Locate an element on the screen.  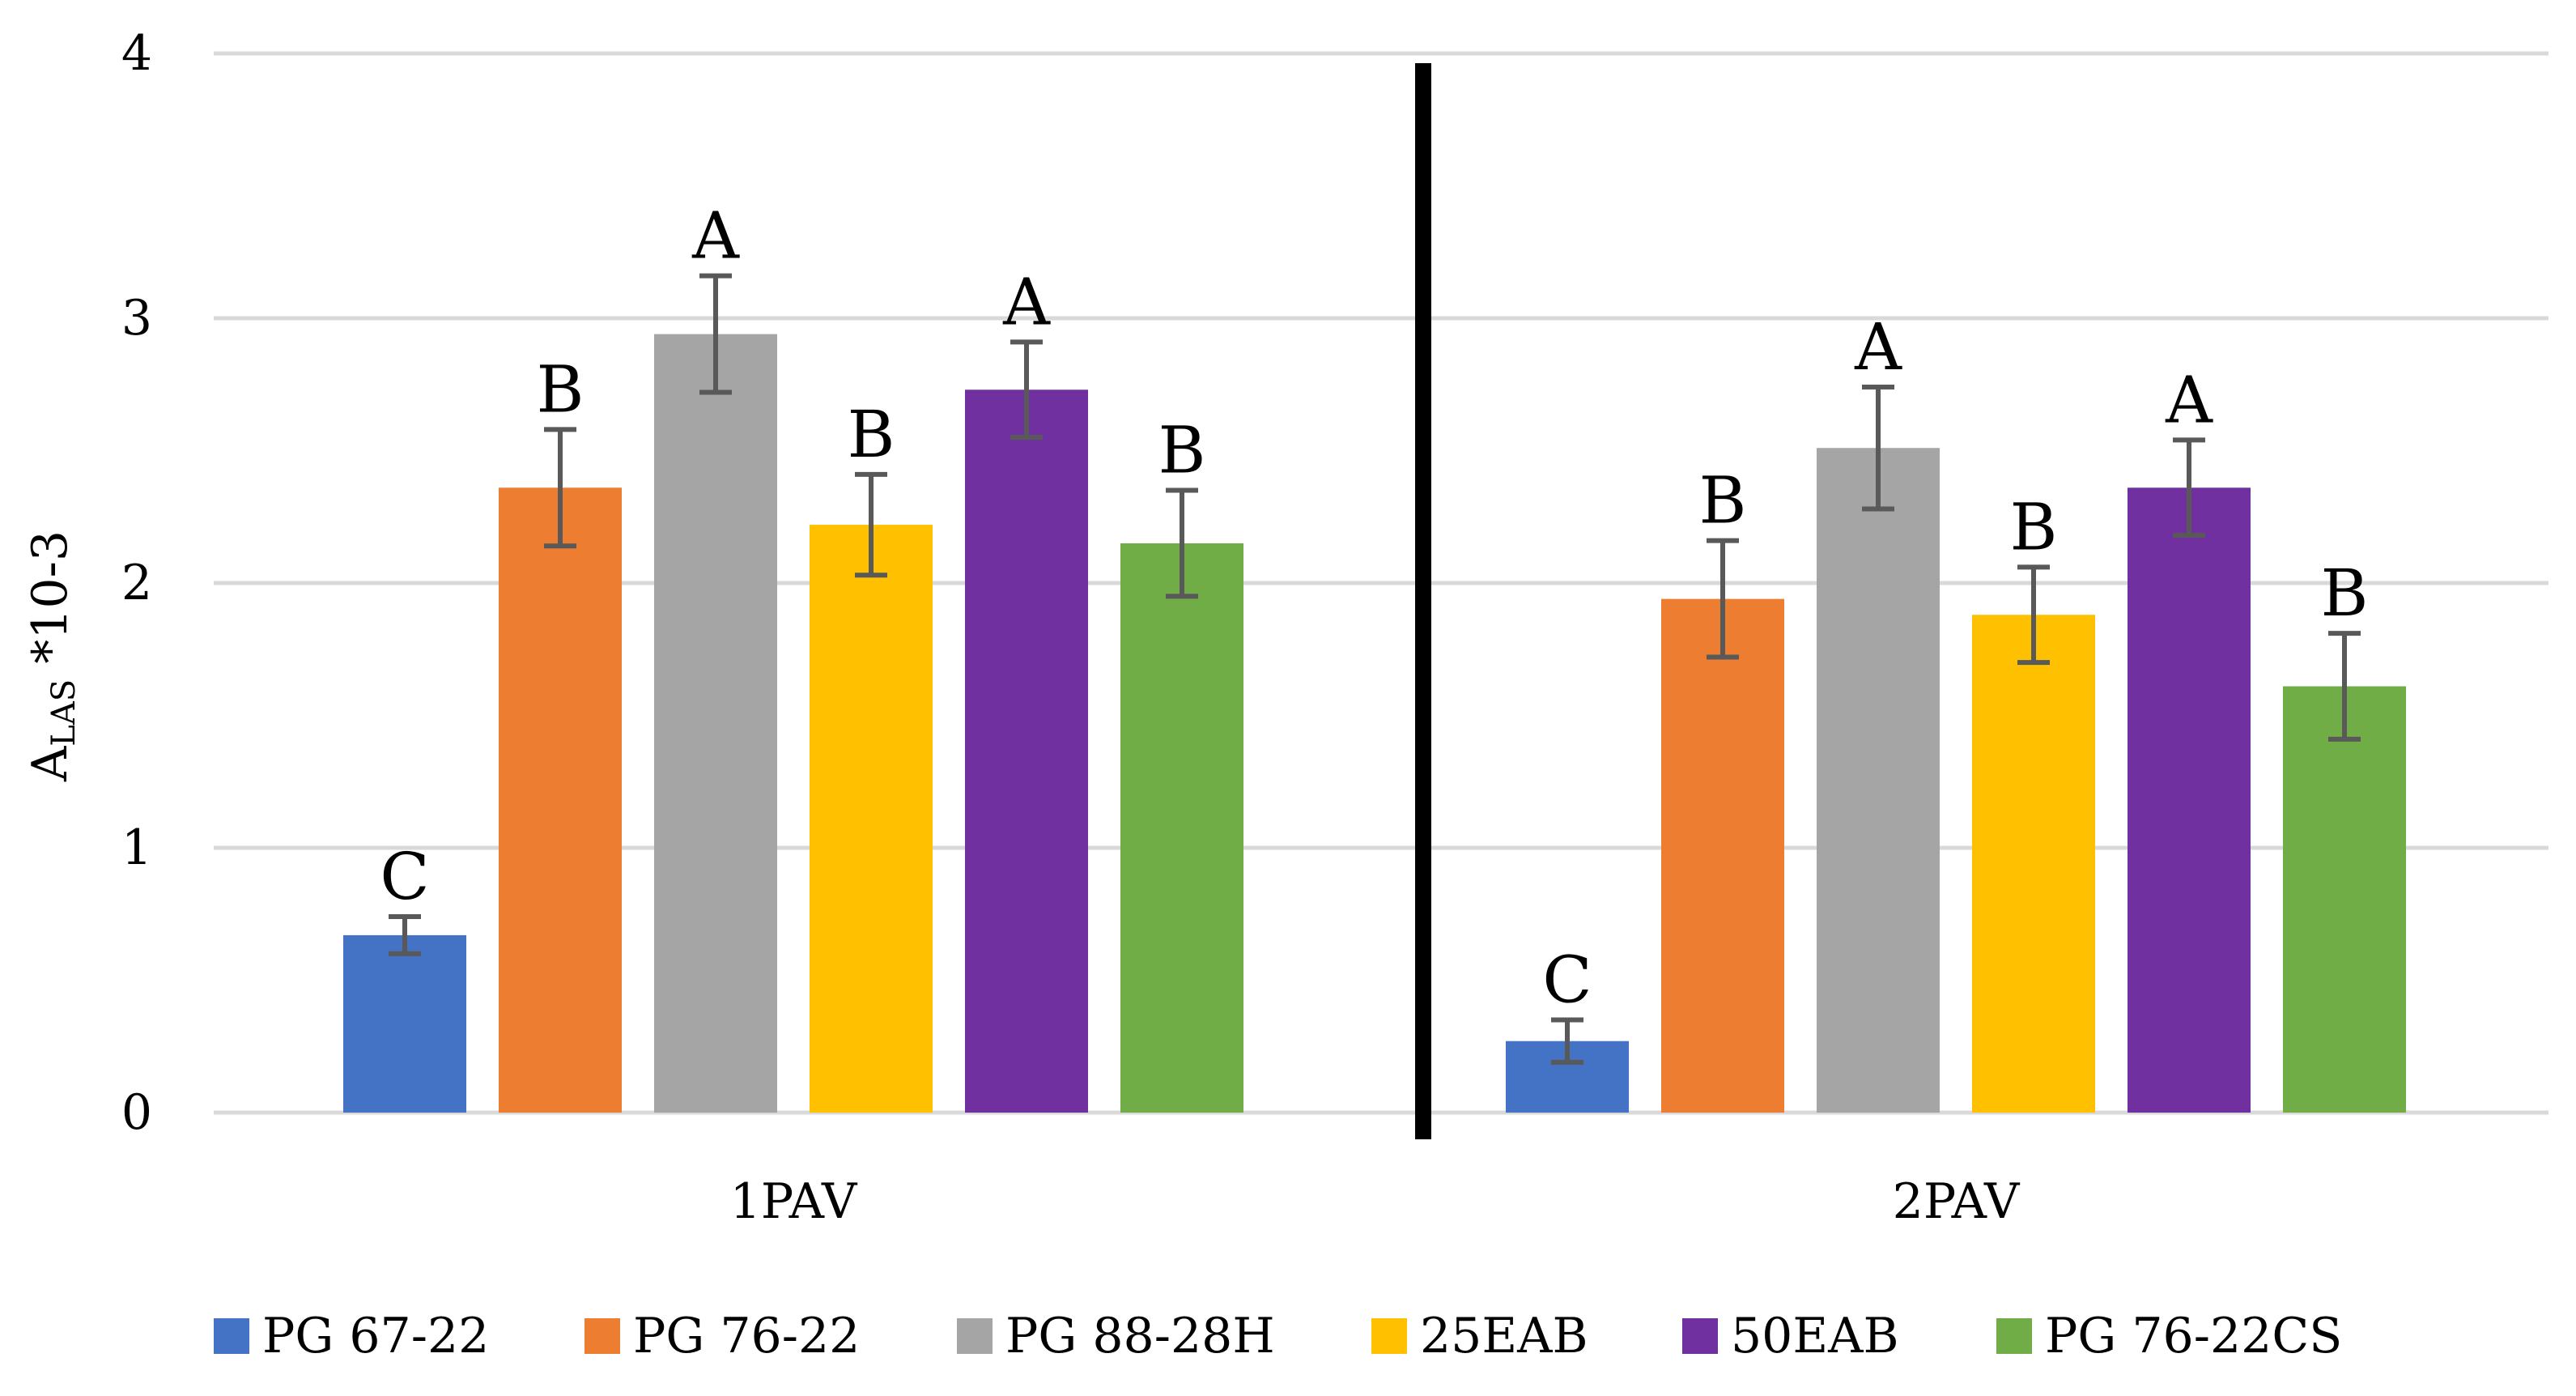
y-axis-label-sub: LAS is located at coordinates (64, 713).